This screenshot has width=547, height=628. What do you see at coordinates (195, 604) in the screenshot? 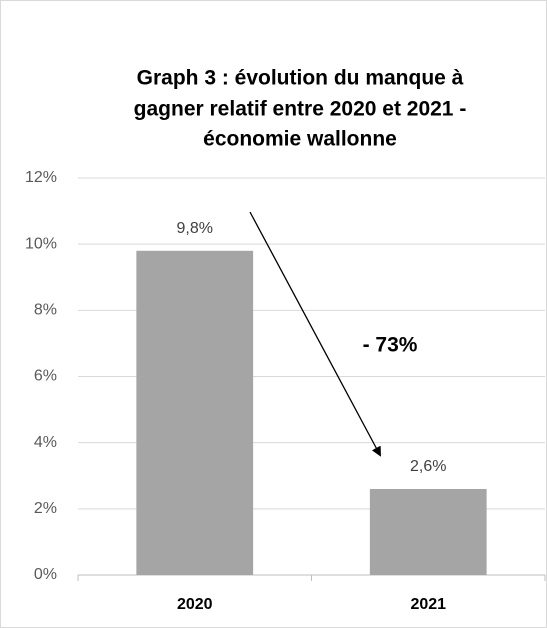
I see `x-tick-label: 2020` at bounding box center [195, 604].